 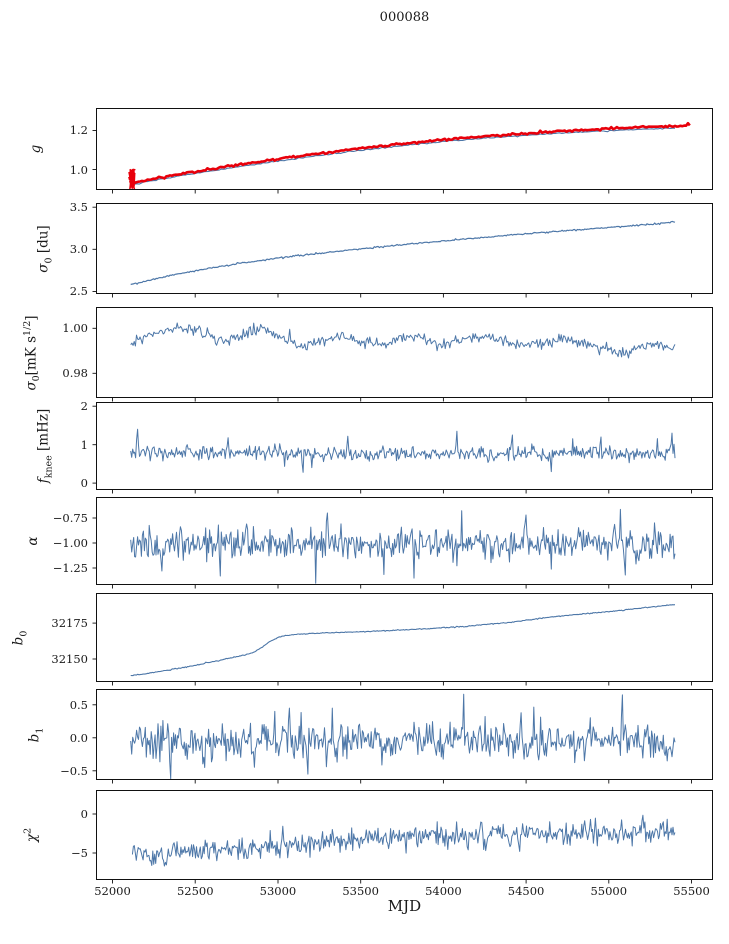 I want to click on y-axis-label-sigma0-du: σ0 [du], so click(x=45, y=248).